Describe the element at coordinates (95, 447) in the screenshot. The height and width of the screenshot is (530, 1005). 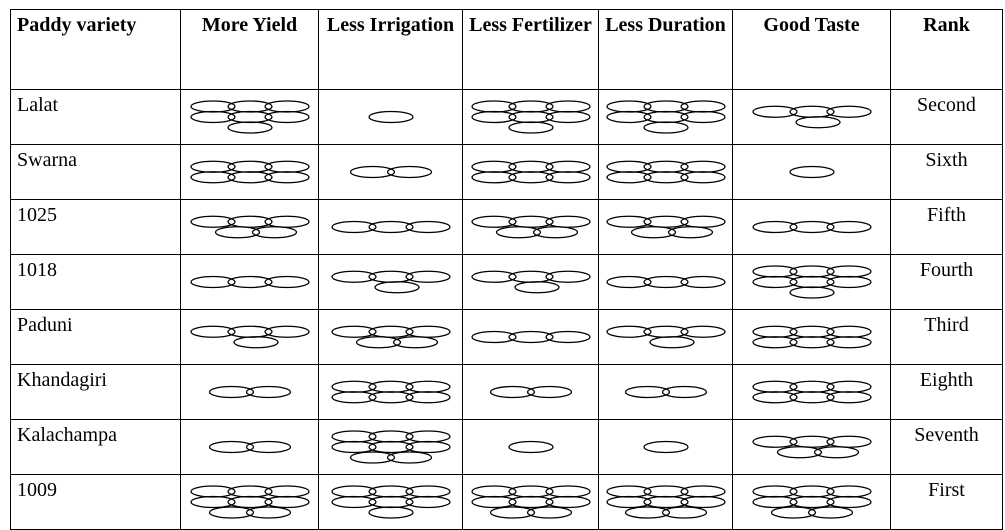
I see `variety-cell: Kalachampa` at that location.